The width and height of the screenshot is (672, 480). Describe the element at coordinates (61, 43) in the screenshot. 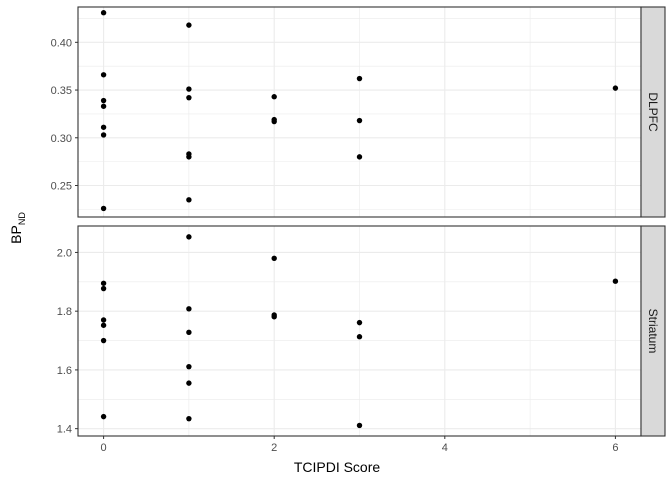

I see `y-tick-label: 0.40` at that location.